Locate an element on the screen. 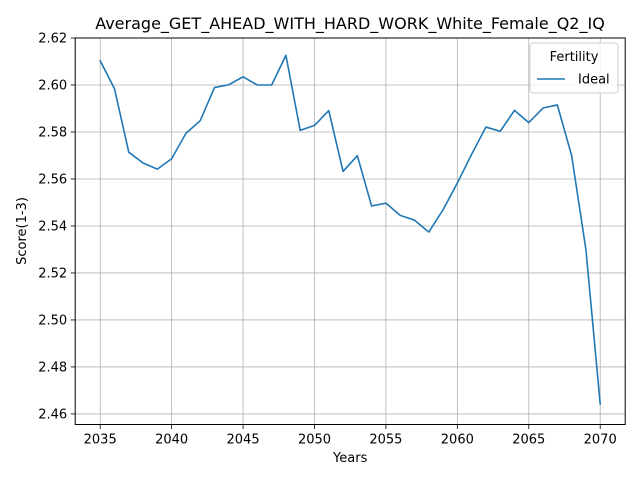  x-tick-label: 2040 is located at coordinates (171, 440).